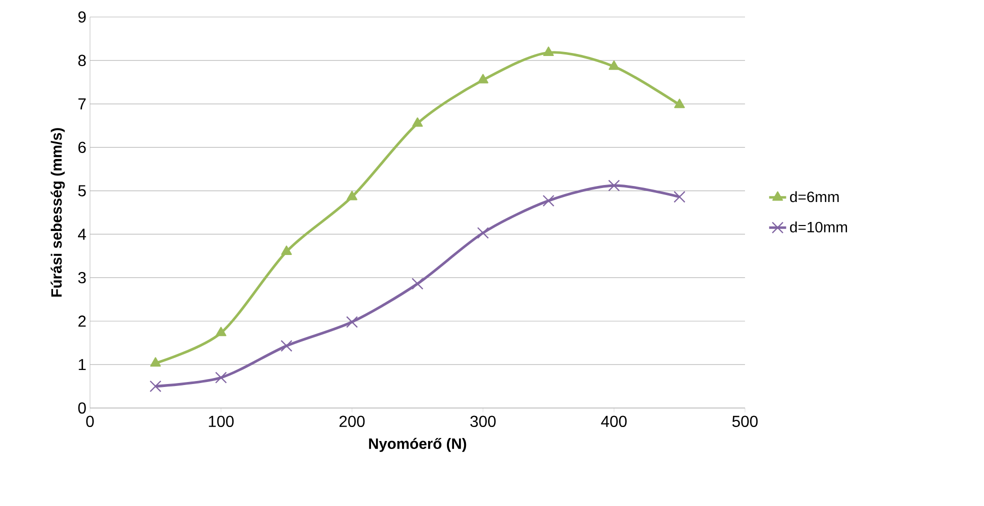 The image size is (984, 506). Describe the element at coordinates (82, 147) in the screenshot. I see `y-tick-label: 6` at that location.